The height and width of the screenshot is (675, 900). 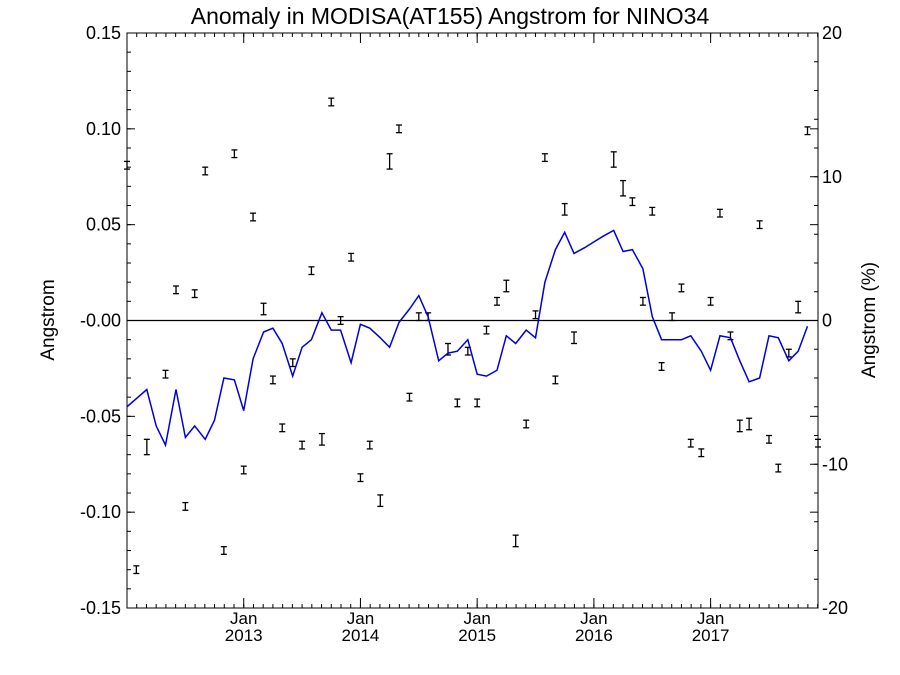 What do you see at coordinates (48, 319) in the screenshot?
I see `y-axis-label: Angstrom` at bounding box center [48, 319].